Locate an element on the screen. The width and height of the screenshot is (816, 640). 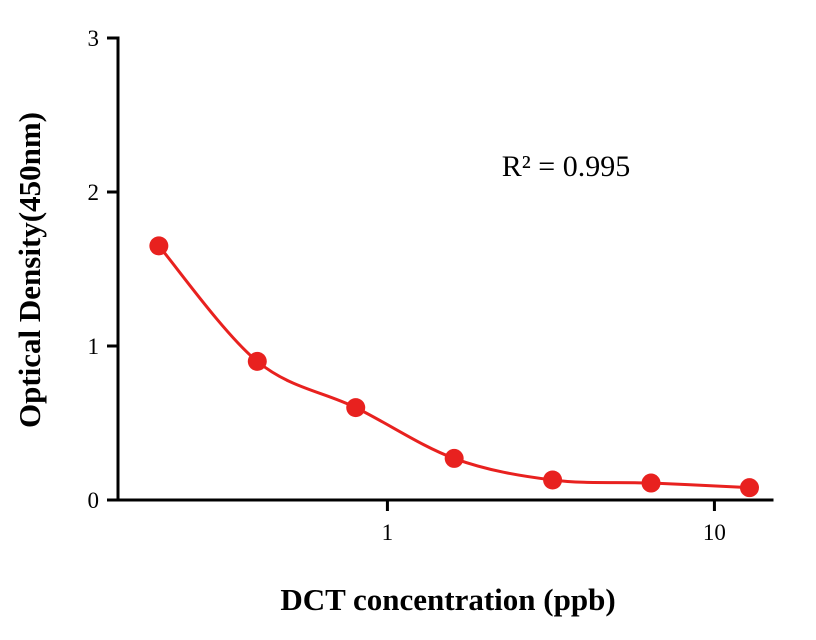
svg-text: 2 is located at coordinates (94, 192).